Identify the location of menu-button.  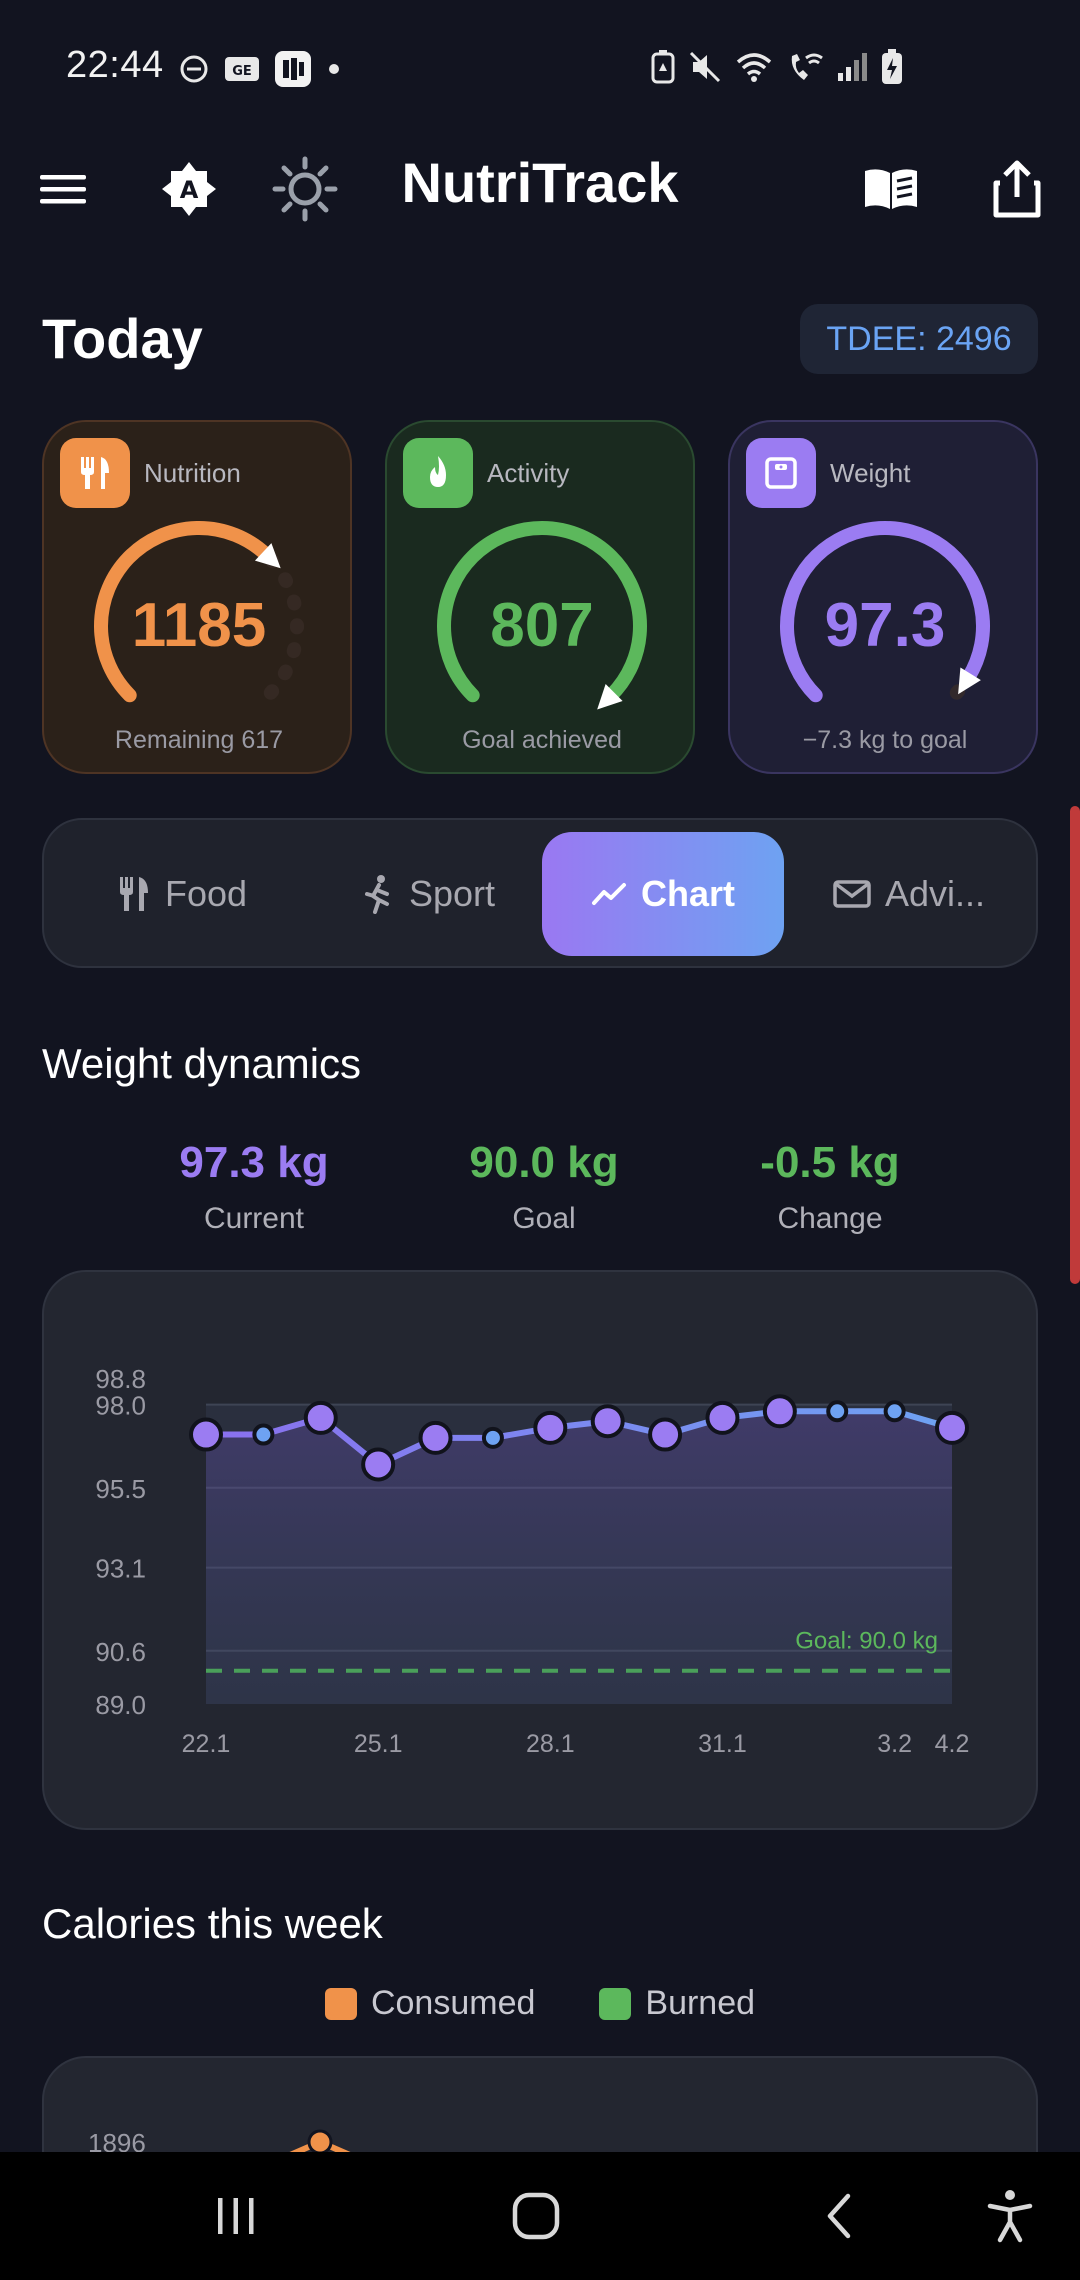
(63, 189).